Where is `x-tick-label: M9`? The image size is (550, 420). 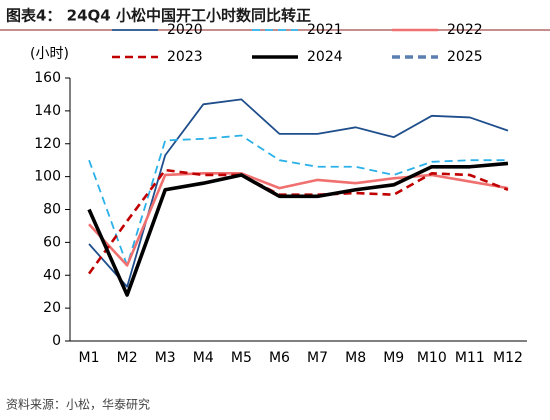
x-tick-label: M9 is located at coordinates (393, 358).